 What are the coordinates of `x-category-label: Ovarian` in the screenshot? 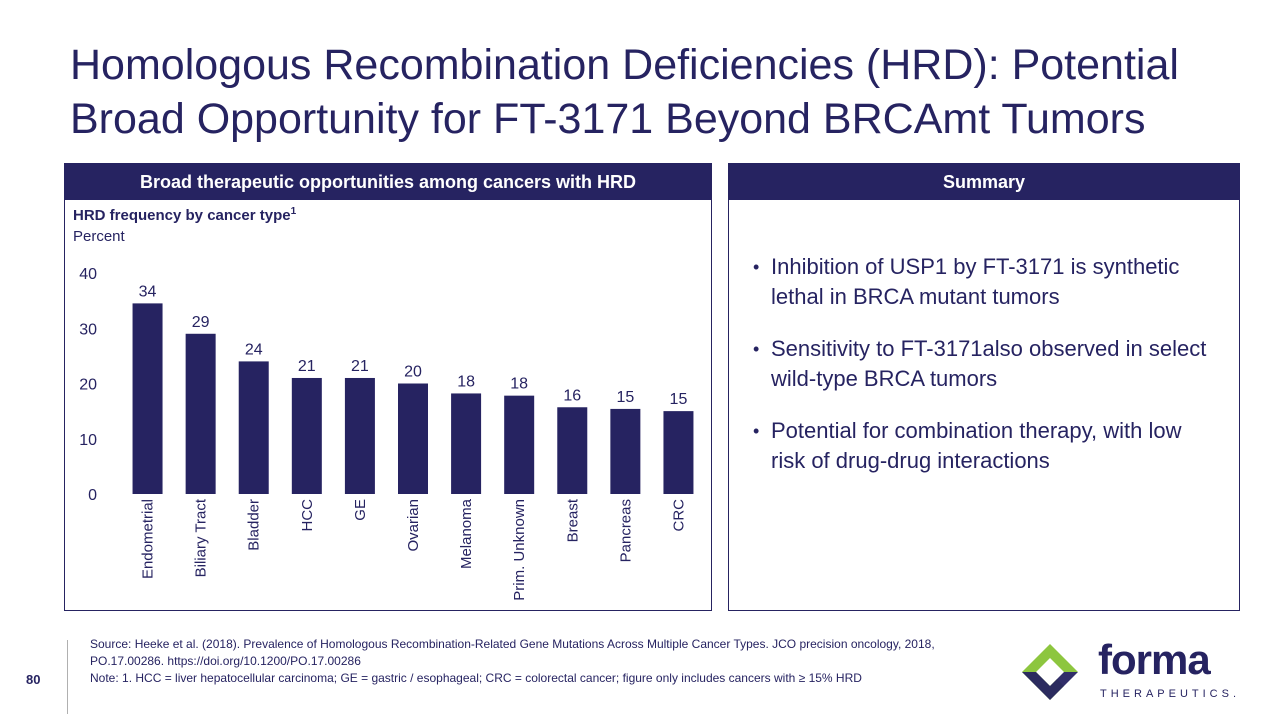 It's located at (413, 525).